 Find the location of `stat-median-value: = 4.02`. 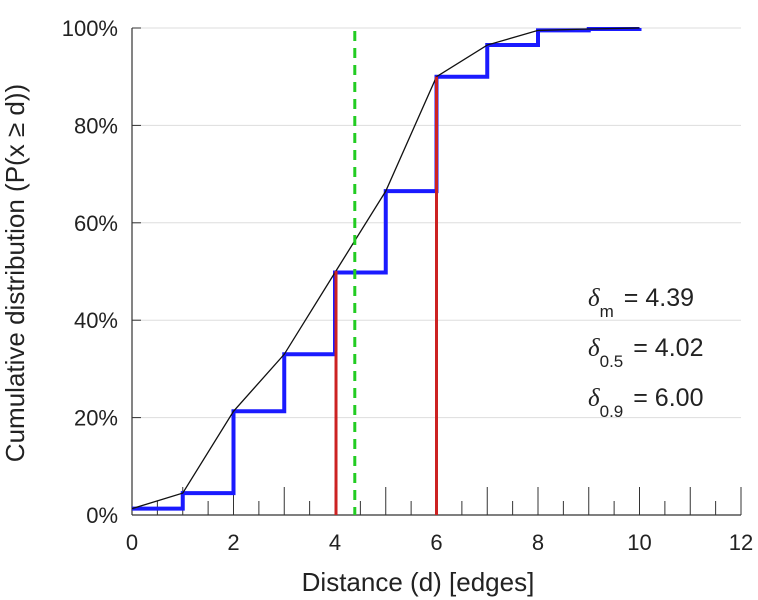

stat-median-value: = 4.02 is located at coordinates (668, 348).